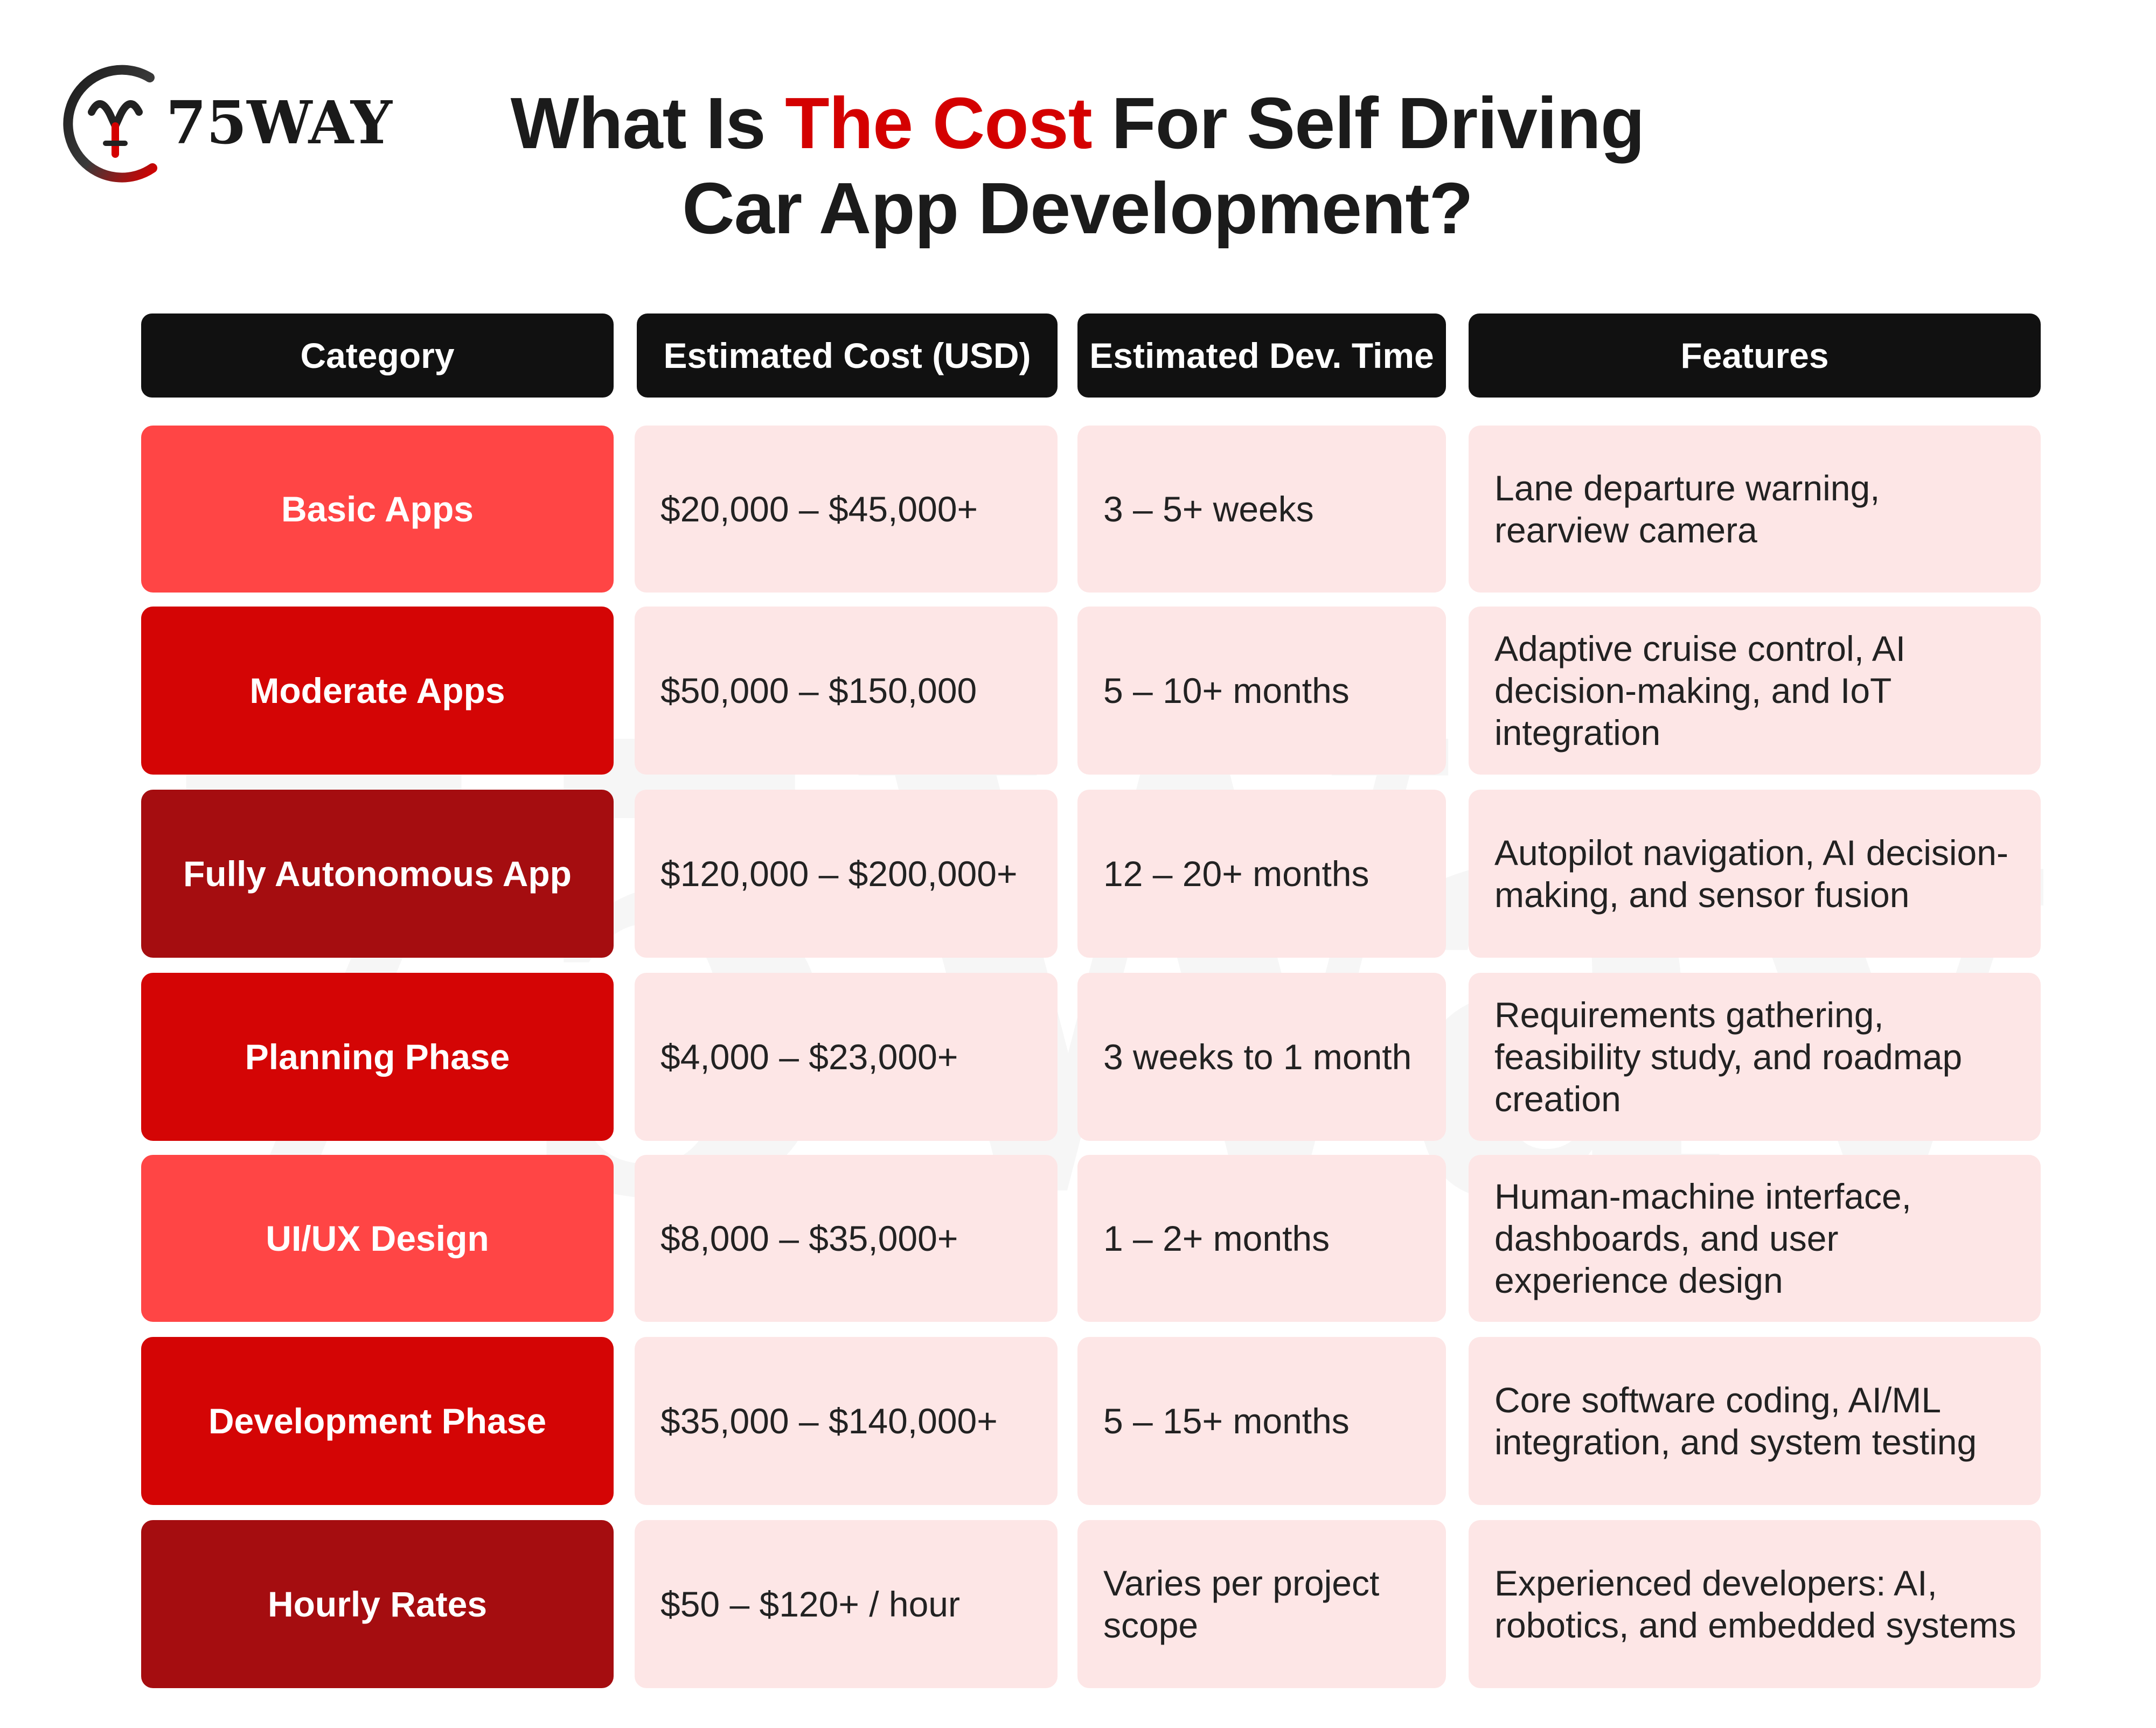 The height and width of the screenshot is (1728, 2156). What do you see at coordinates (829, 1421) in the screenshot?
I see `cost-cell-text: $35,000 – $140,000+` at bounding box center [829, 1421].